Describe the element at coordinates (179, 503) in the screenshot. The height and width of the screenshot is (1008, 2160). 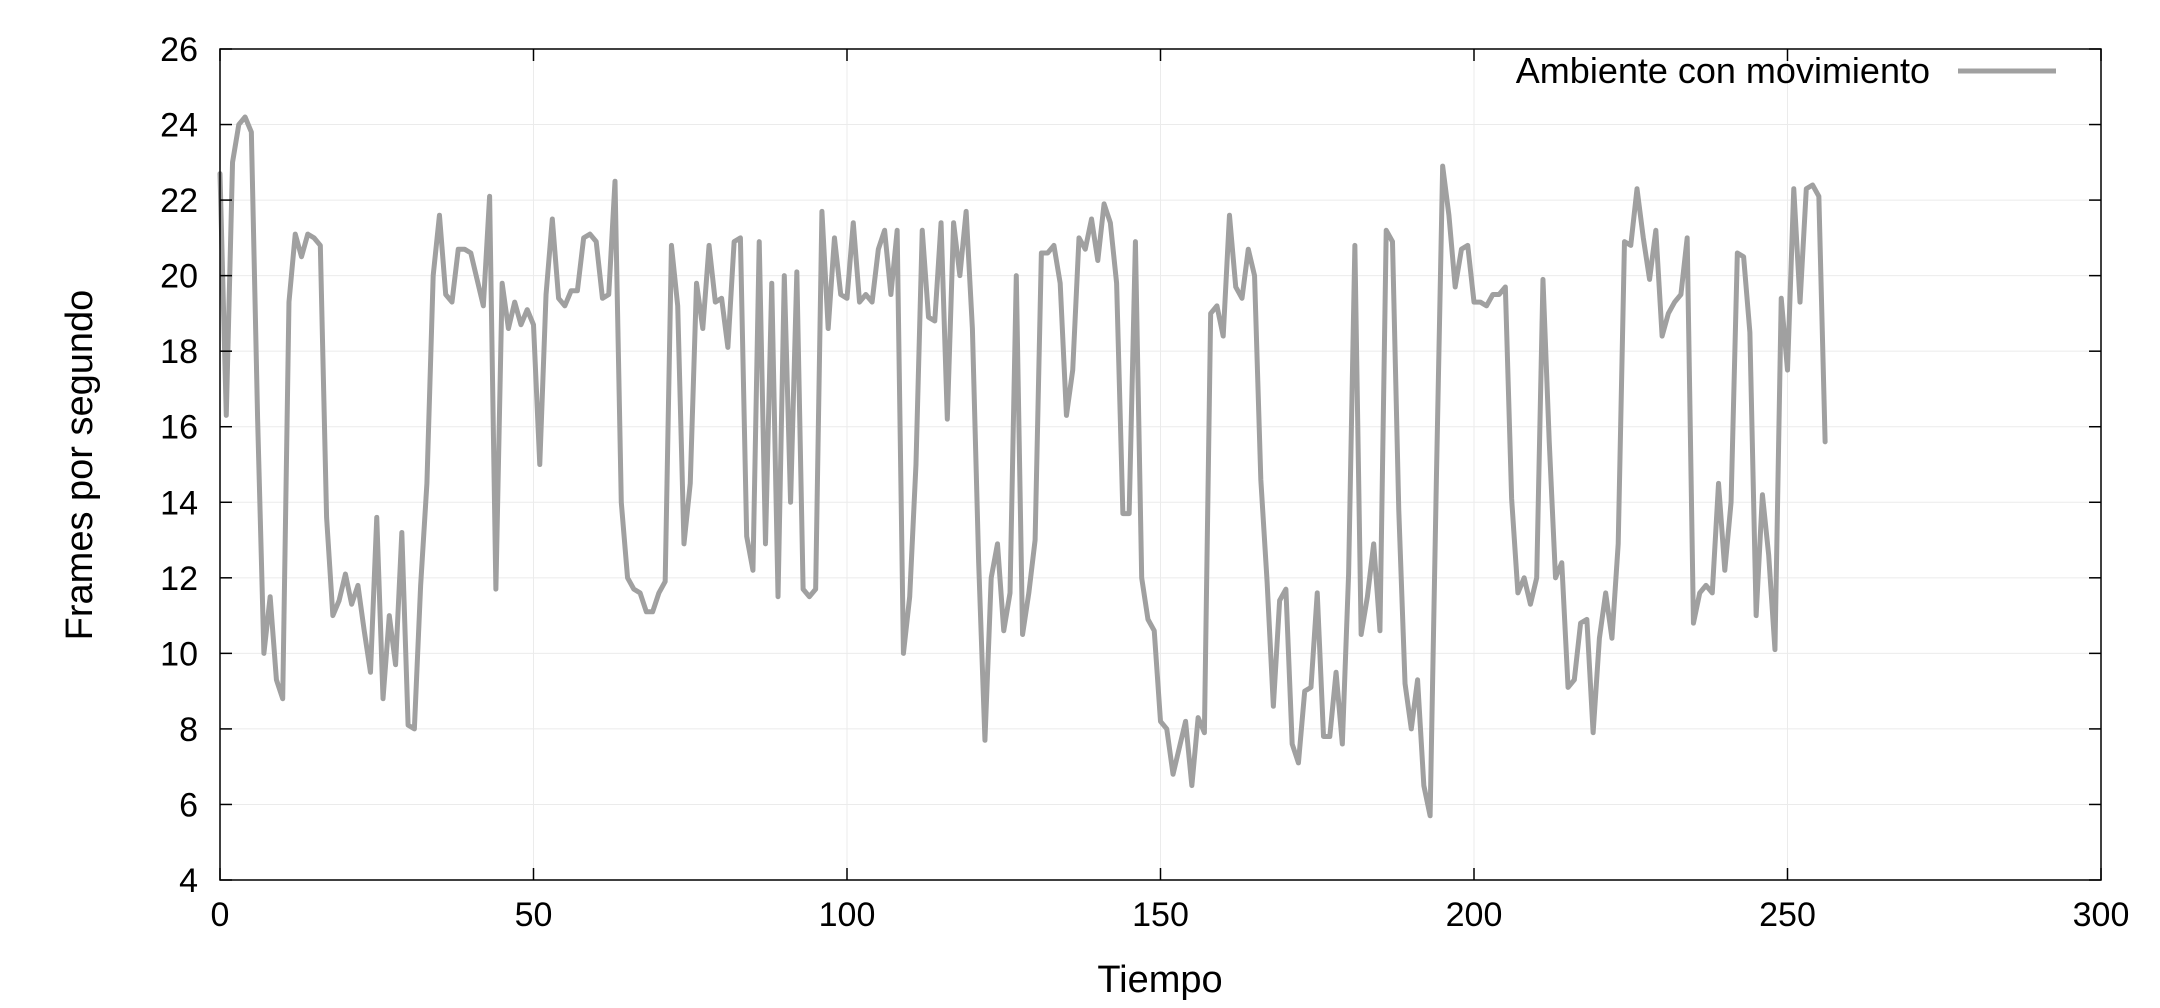
I see `y-tick-label: 14` at that location.